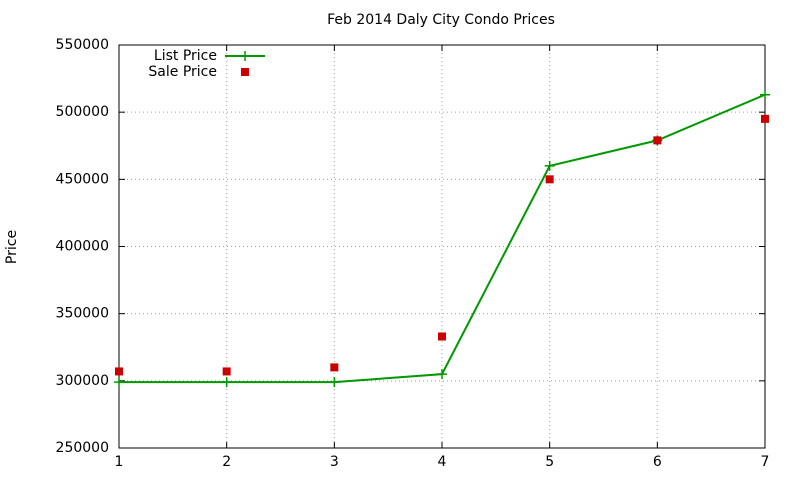 Image resolution: width=800 pixels, height=480 pixels. Describe the element at coordinates (82, 314) in the screenshot. I see `y-tick-label: 350000` at that location.